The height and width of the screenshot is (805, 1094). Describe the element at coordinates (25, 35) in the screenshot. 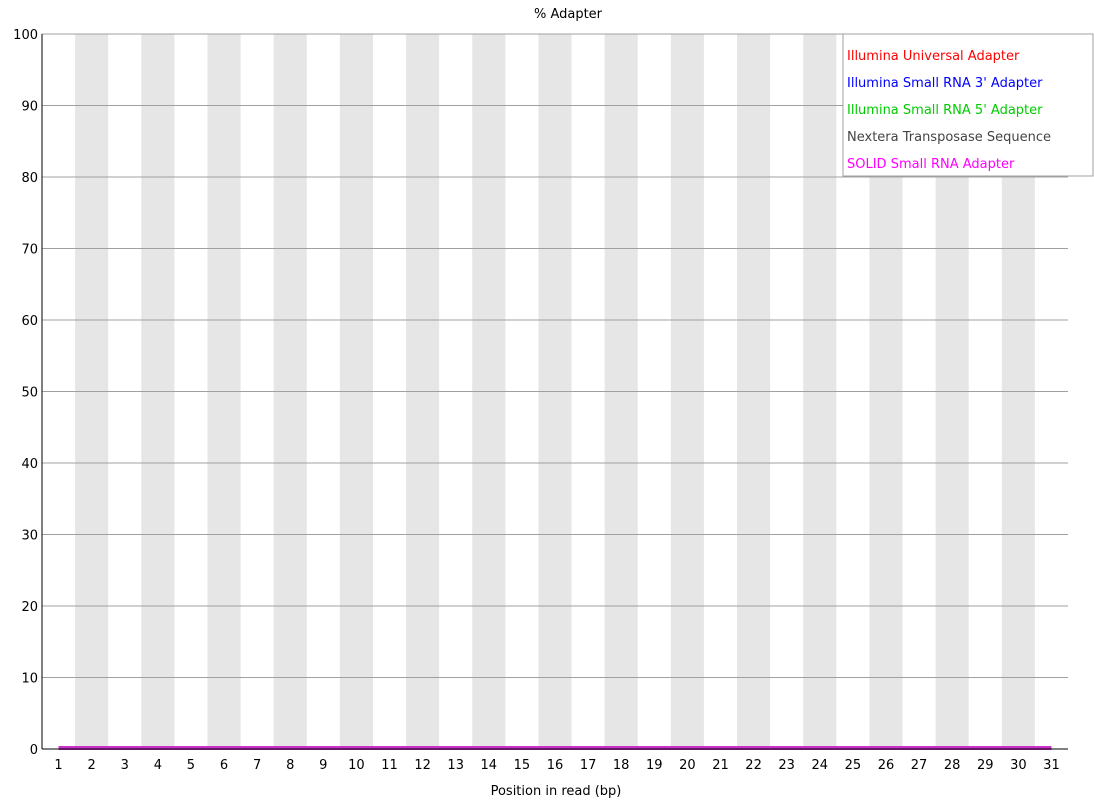

I see `y-tick-label-100: 100` at that location.